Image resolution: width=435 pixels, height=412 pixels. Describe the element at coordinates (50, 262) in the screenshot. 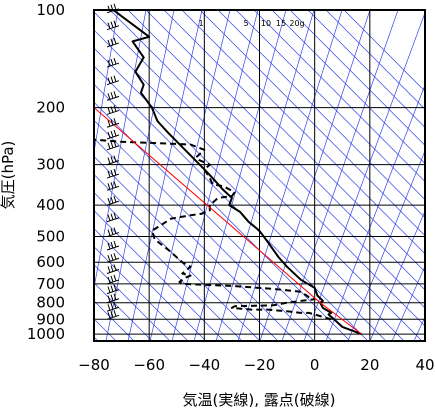

I see `y-tick-label: 600` at that location.